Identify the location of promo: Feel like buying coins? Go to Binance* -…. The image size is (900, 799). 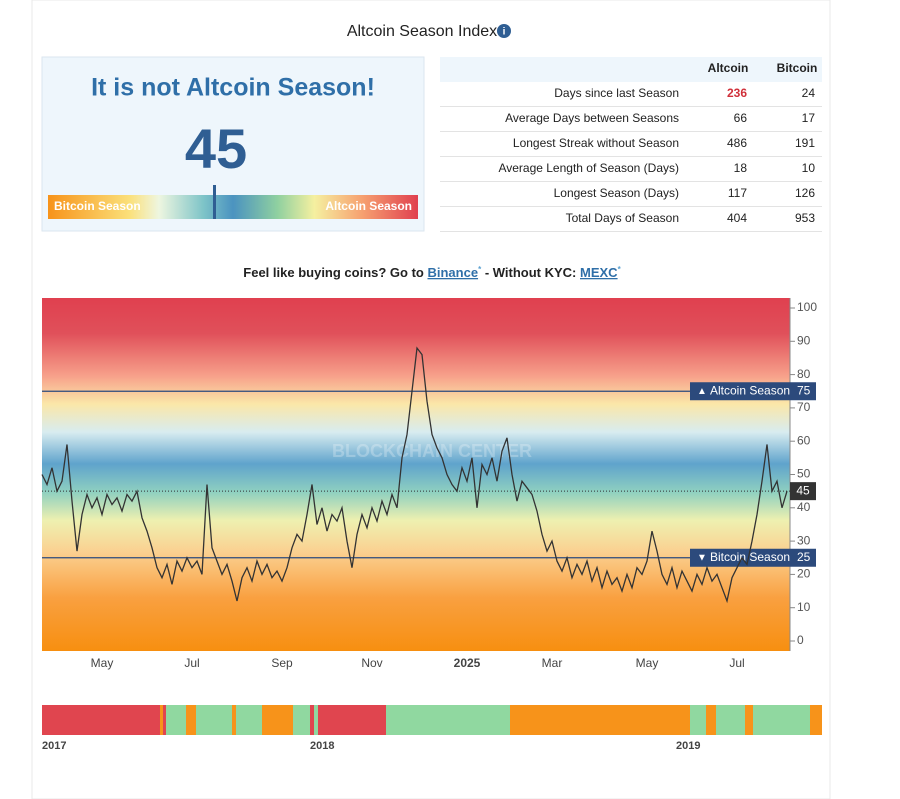
(432, 270).